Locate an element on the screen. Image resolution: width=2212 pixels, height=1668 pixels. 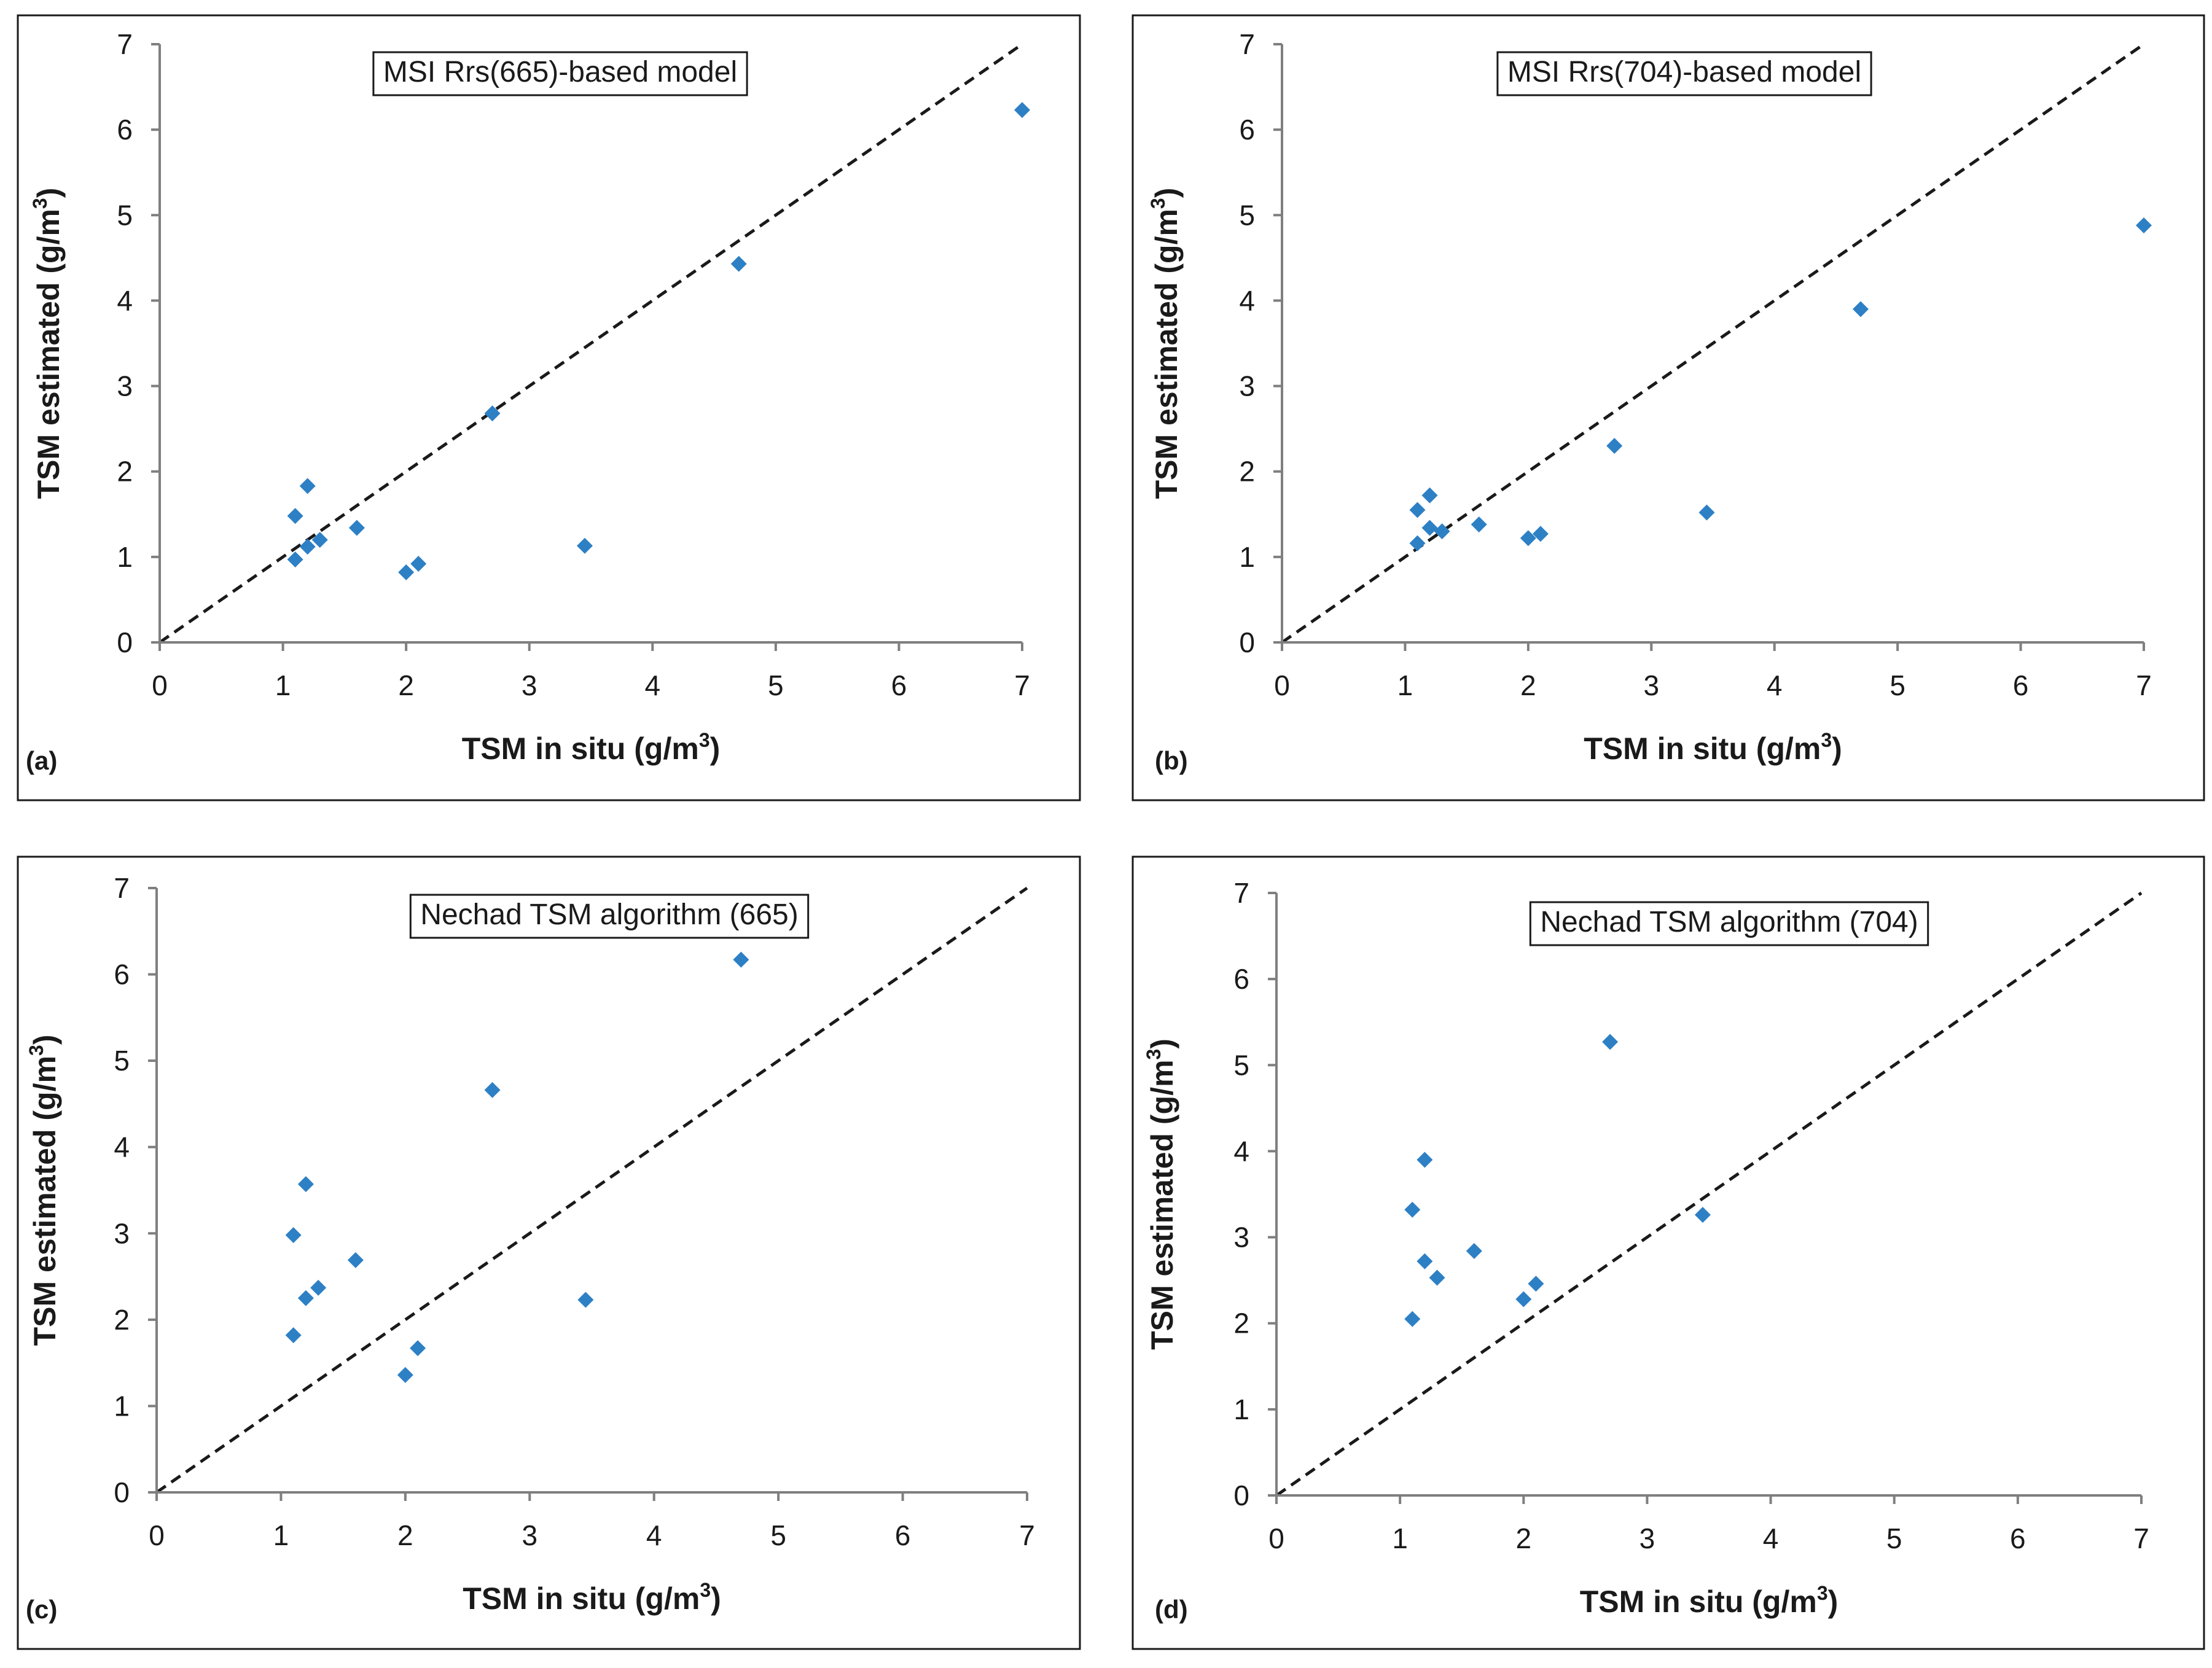
panel-letter: (b) is located at coordinates (1171, 761).